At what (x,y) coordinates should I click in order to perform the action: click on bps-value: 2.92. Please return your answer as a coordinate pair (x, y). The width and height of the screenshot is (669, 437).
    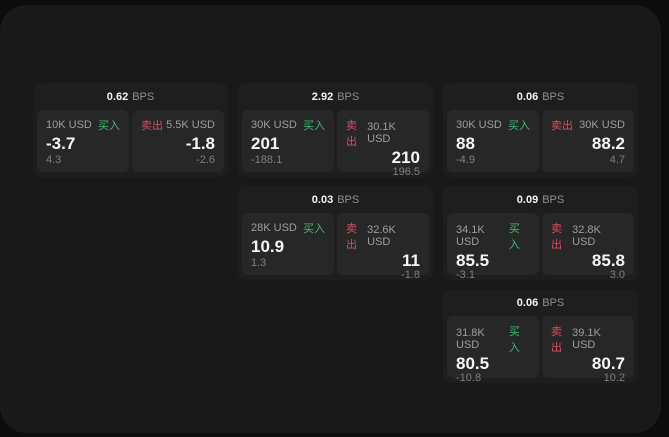
    Looking at the image, I should click on (322, 96).